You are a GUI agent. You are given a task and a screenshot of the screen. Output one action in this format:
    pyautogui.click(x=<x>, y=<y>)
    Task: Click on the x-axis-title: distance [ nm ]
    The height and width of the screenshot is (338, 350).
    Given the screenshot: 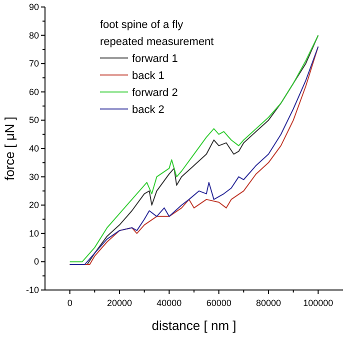 What is the action you would take?
    pyautogui.click(x=194, y=325)
    